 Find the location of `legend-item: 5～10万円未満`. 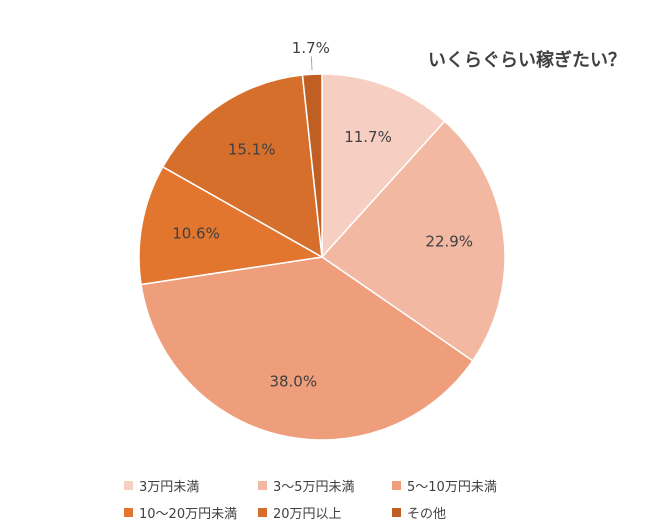

legend-item: 5～10万円未満 is located at coordinates (462, 485).